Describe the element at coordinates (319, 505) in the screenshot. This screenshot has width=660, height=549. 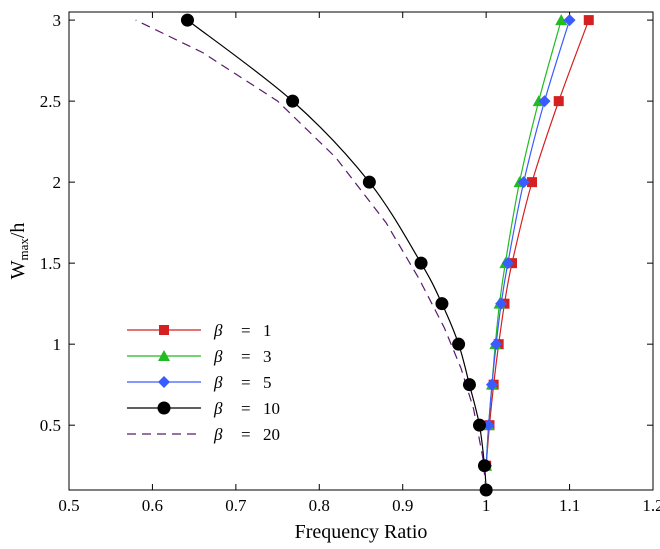
I see `x-tick-label: 0.8` at that location.